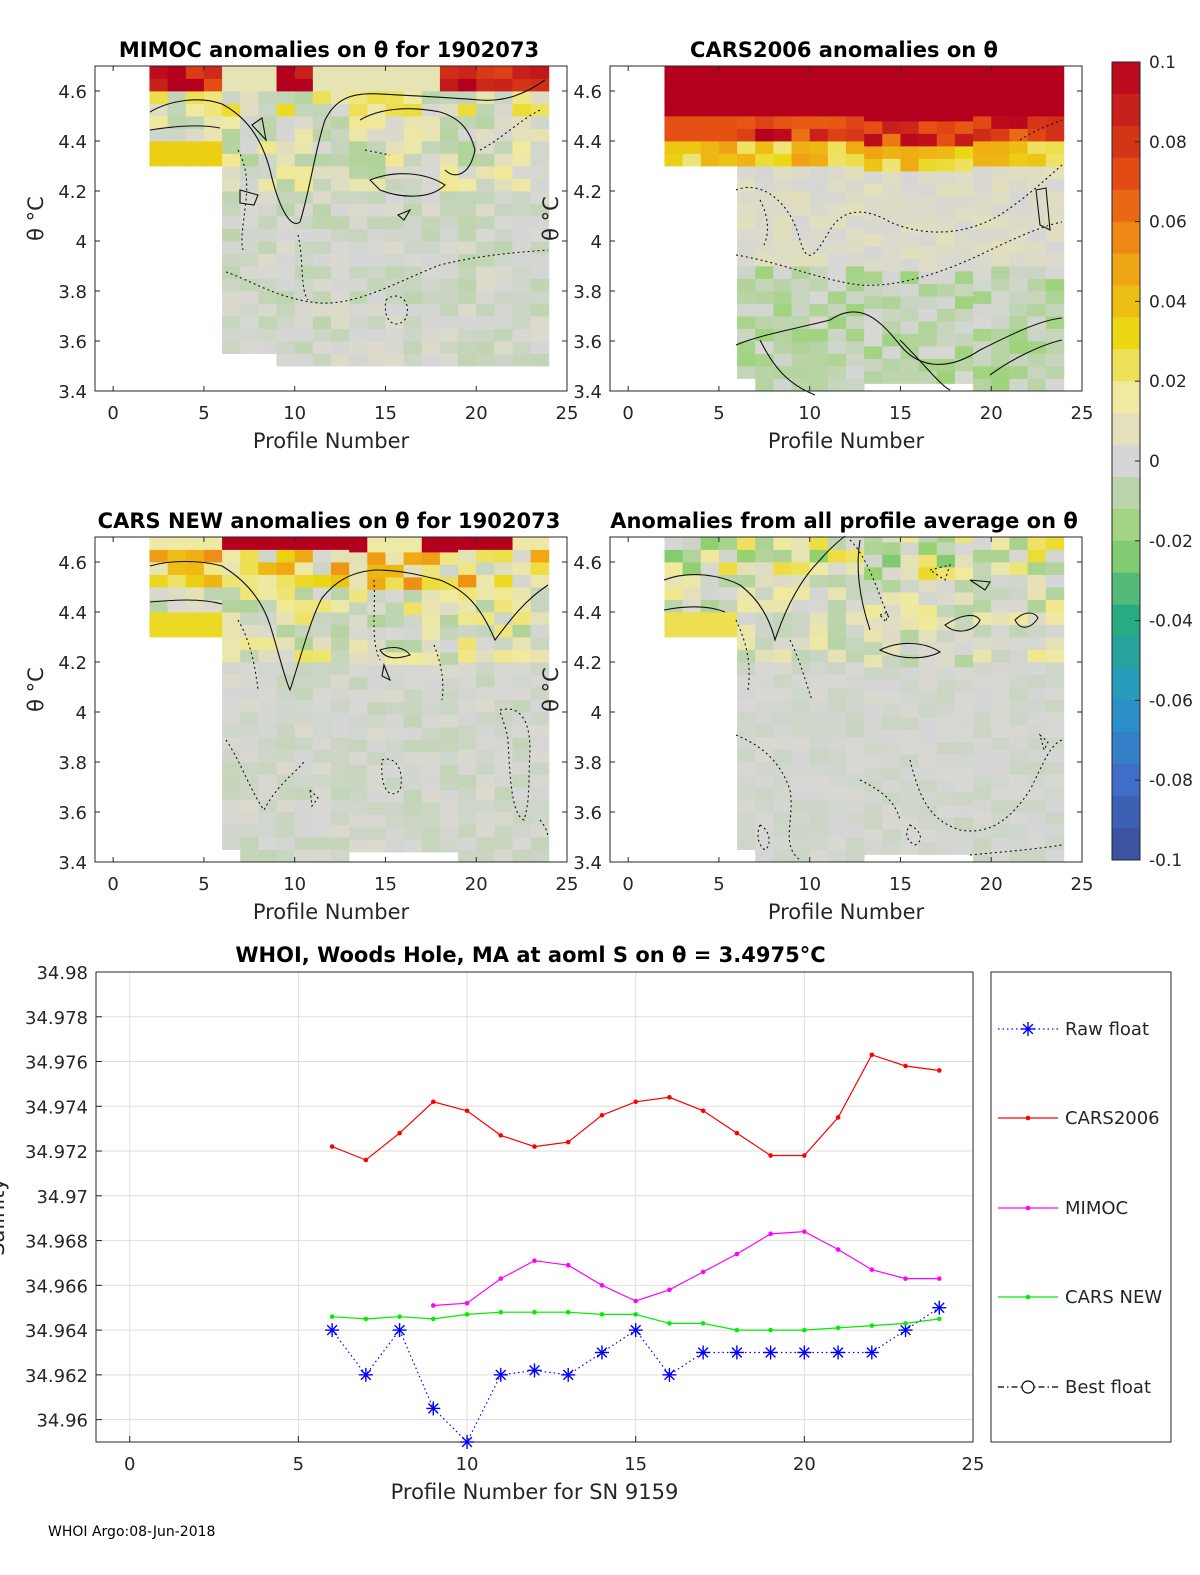 This screenshot has width=1200, height=1575. What do you see at coordinates (939, 1307) in the screenshot?
I see `data-point-star` at bounding box center [939, 1307].